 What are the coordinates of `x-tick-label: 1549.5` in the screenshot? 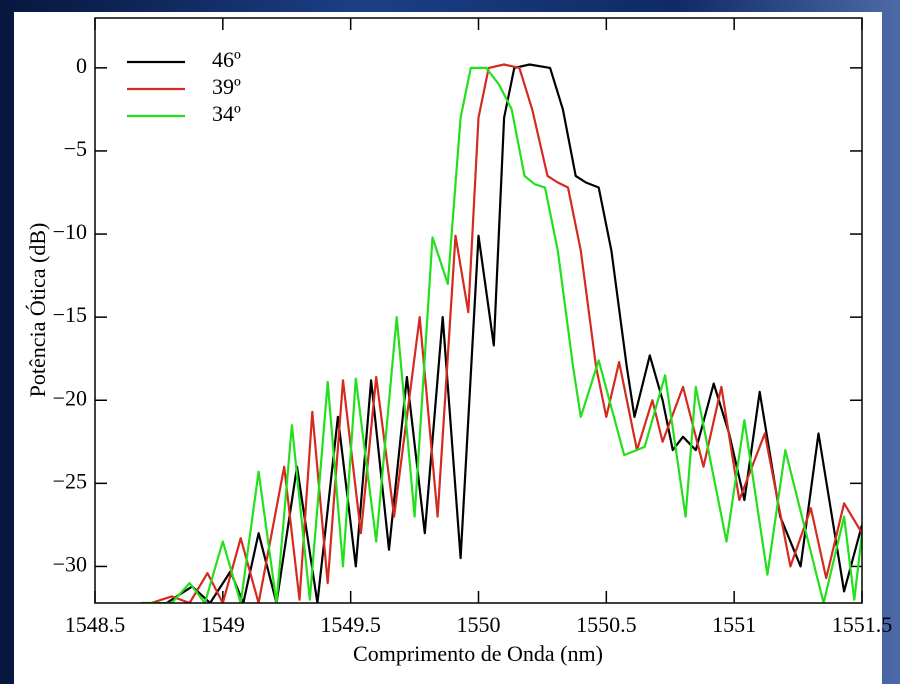 It's located at (350, 624).